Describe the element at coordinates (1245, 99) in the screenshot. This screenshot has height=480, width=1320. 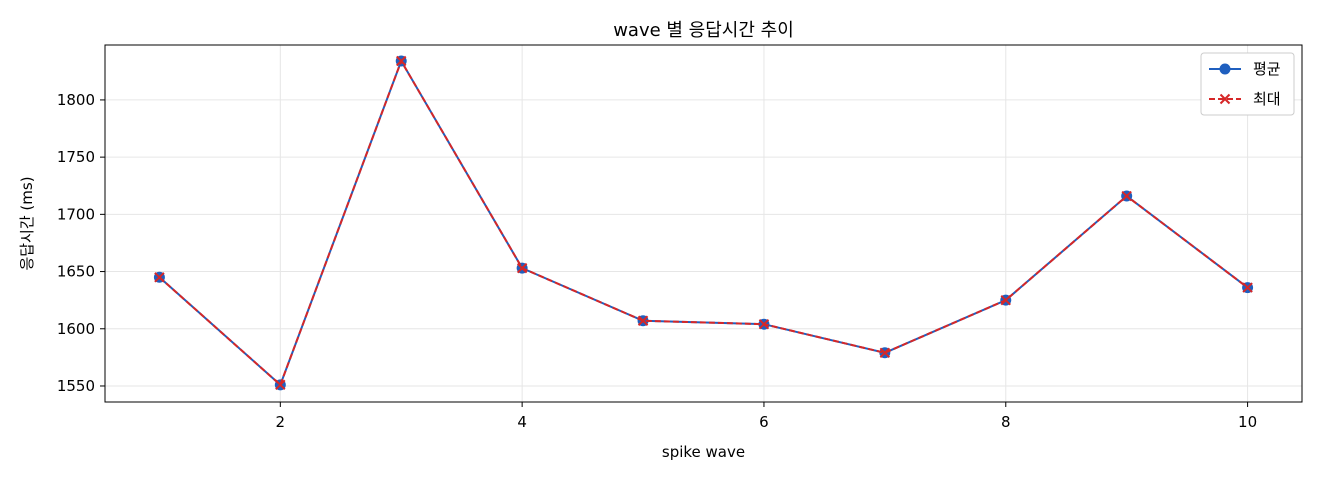
I see `legend-item-2: 최대` at that location.